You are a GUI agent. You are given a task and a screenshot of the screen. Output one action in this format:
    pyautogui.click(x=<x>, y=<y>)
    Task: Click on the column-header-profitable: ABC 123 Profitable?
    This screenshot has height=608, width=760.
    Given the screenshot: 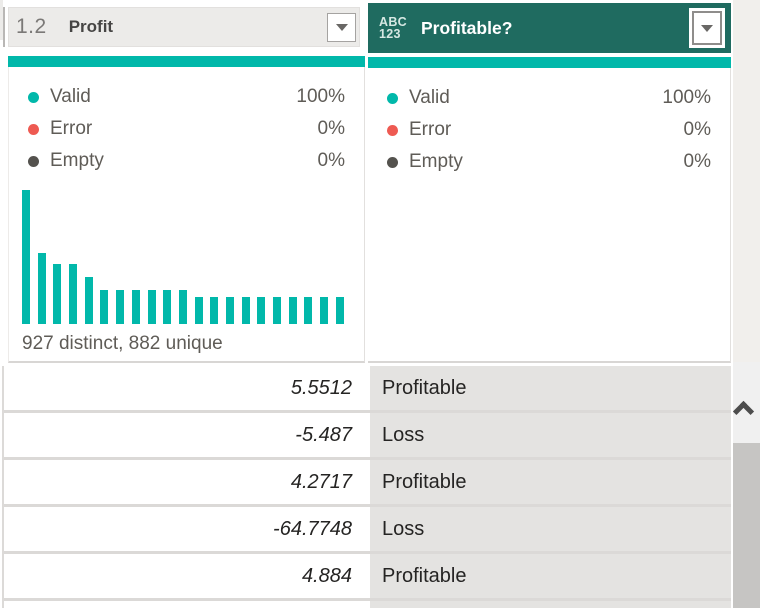 What is the action you would take?
    pyautogui.click(x=549, y=28)
    